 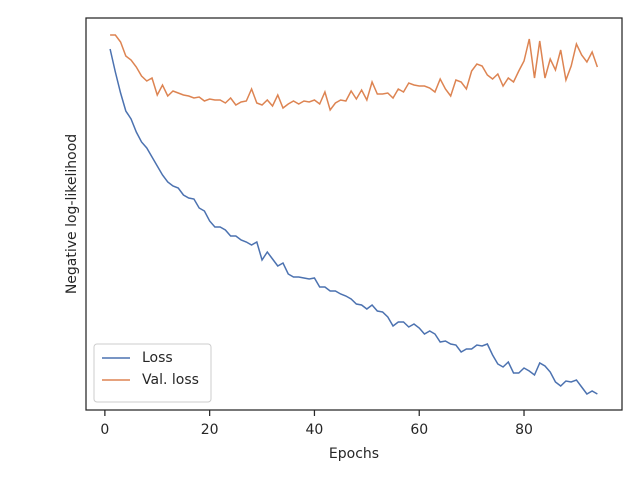 What do you see at coordinates (354, 73) in the screenshot?
I see `series-line` at bounding box center [354, 73].